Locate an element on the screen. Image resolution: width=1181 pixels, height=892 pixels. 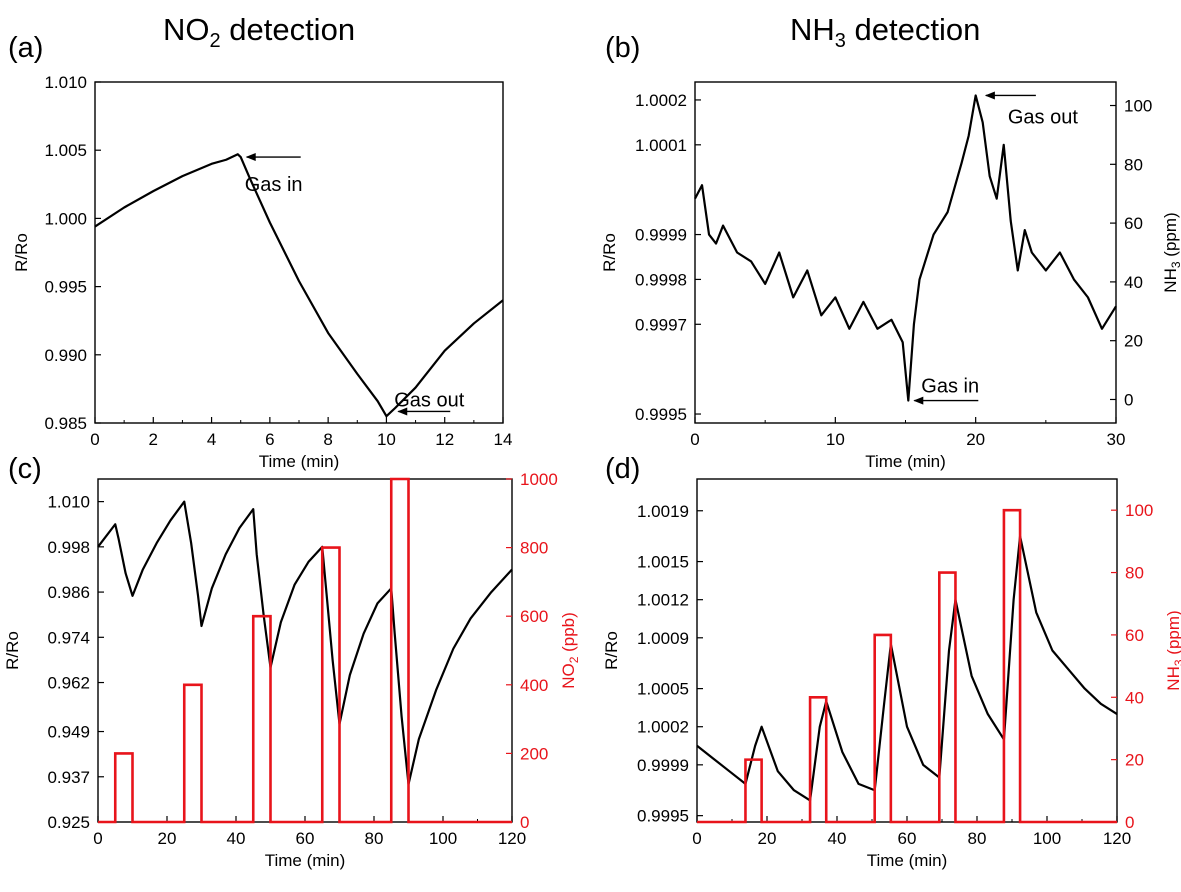
y2-tick-label-d: 40 is located at coordinates (1134, 697).